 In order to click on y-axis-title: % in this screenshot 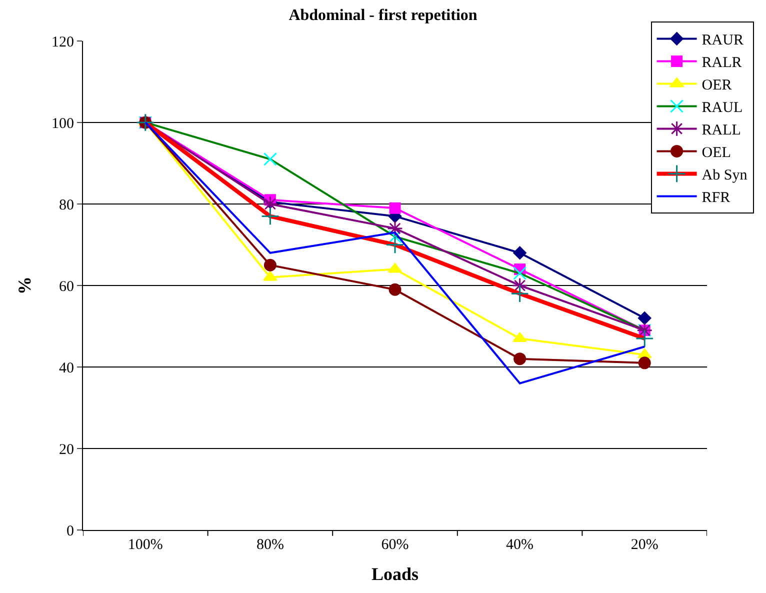, I will do `click(24, 285)`.